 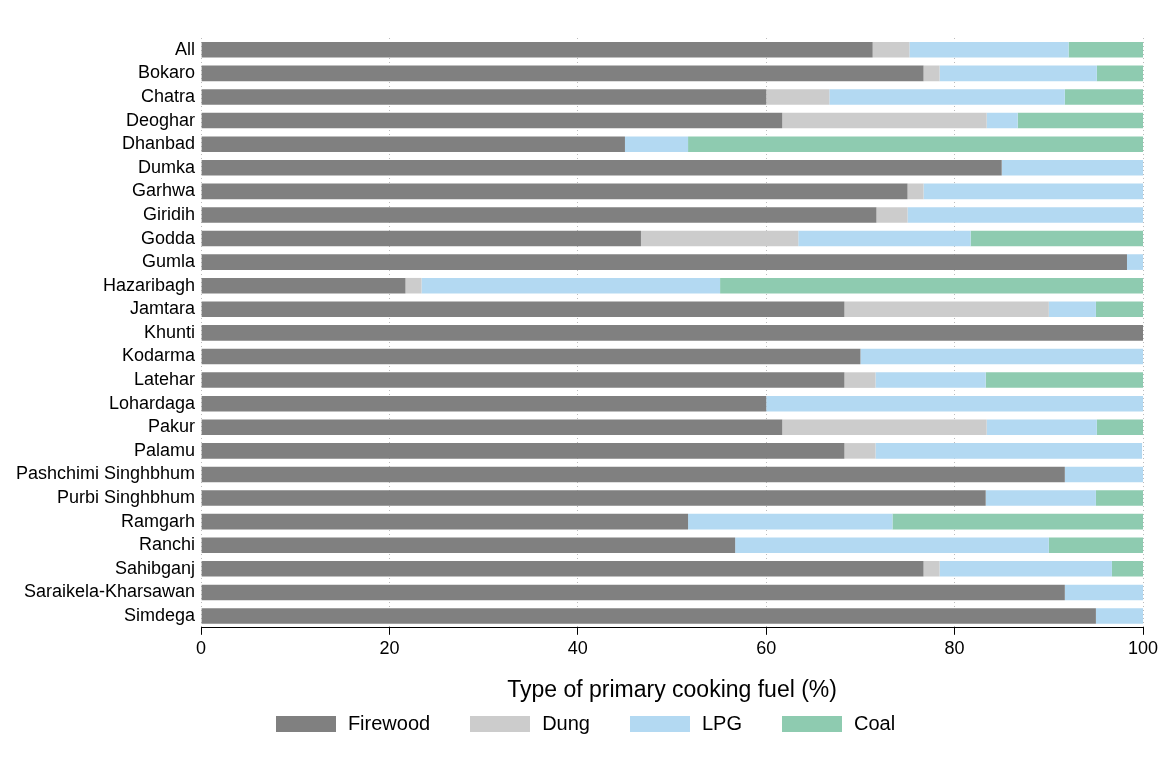 What do you see at coordinates (169, 95) in the screenshot?
I see `y-tick-label: Chatra` at bounding box center [169, 95].